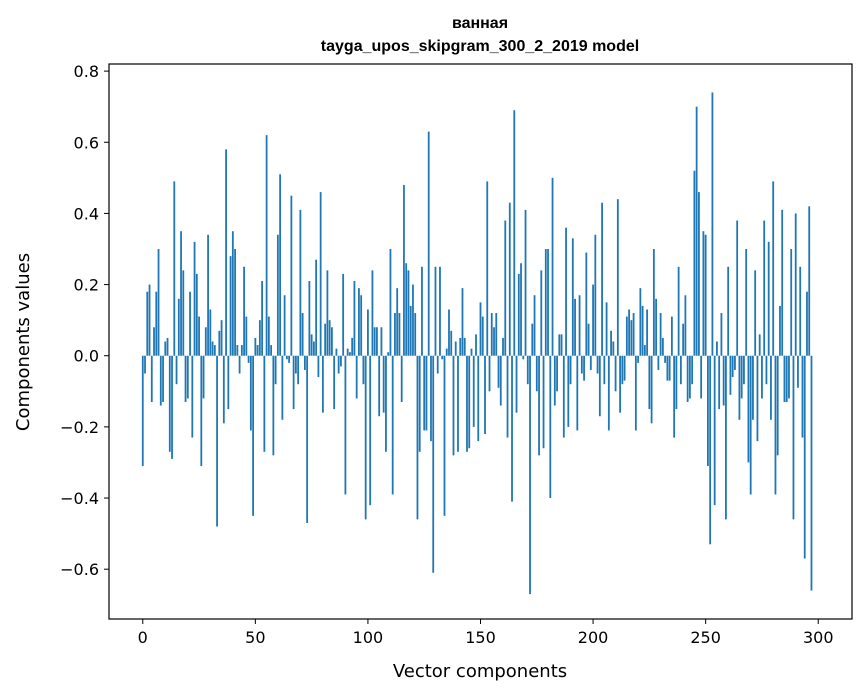  What do you see at coordinates (705, 637) in the screenshot?
I see `x-tick-label: 250` at bounding box center [705, 637].